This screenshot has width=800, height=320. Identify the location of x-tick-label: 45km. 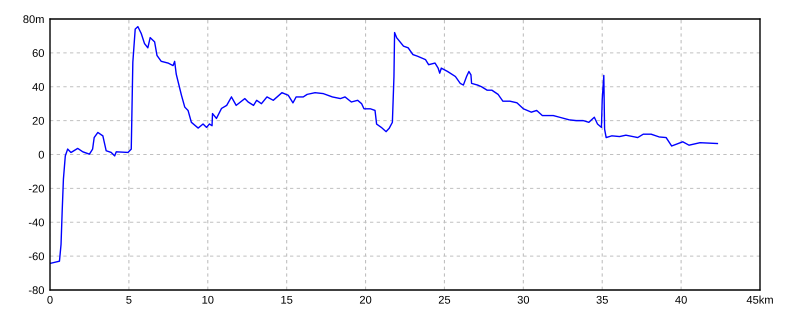
(759, 300).